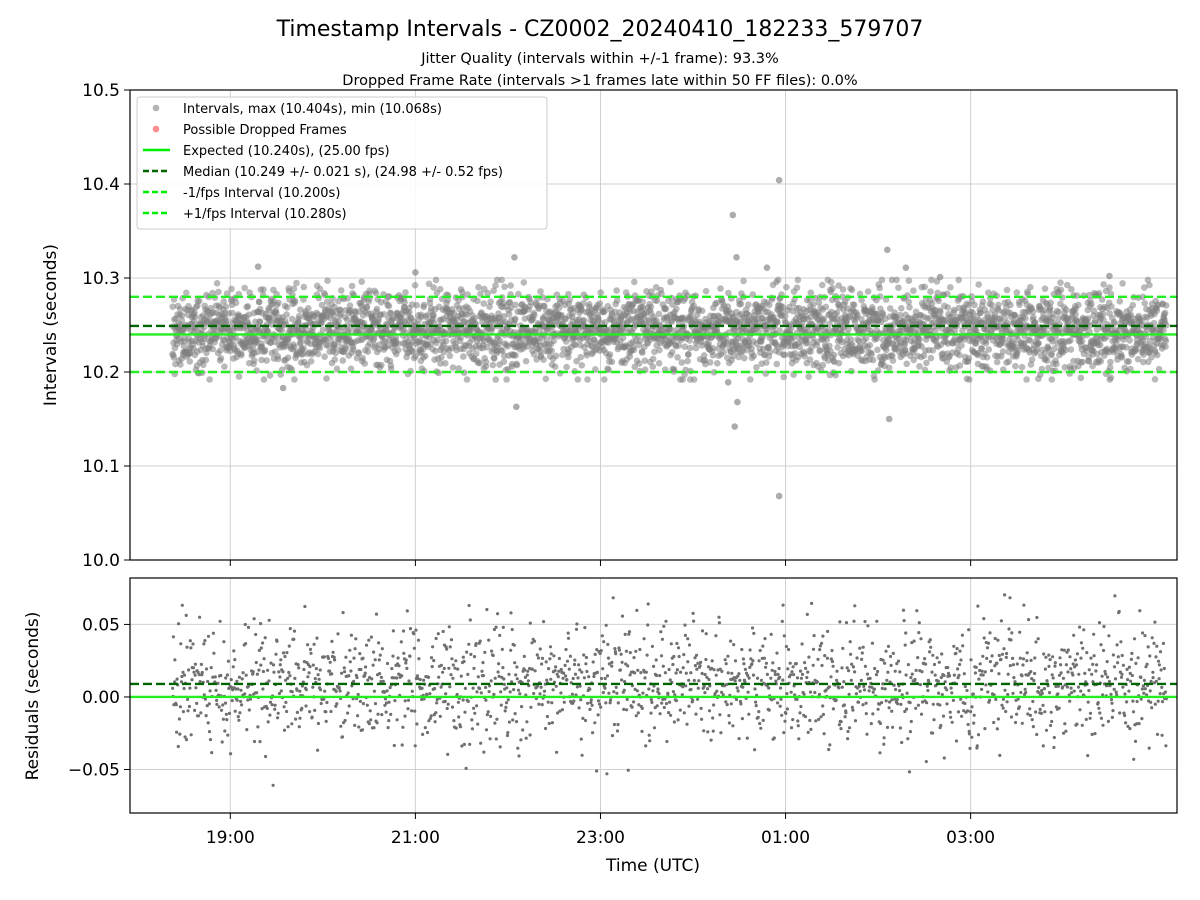 The height and width of the screenshot is (900, 1200). What do you see at coordinates (887, 250) in the screenshot?
I see `interval-outlier-point` at bounding box center [887, 250].